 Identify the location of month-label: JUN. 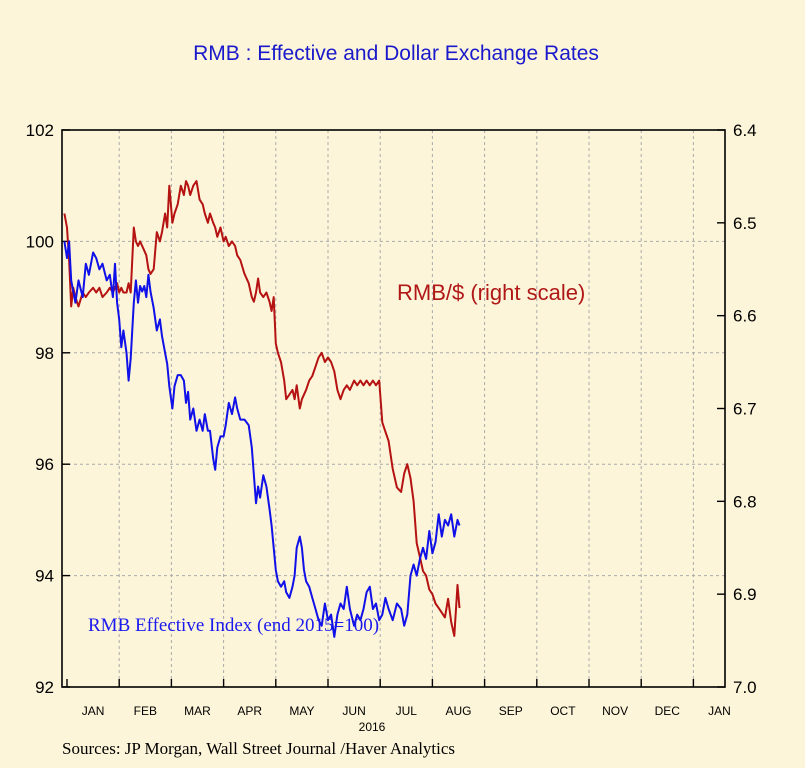
(353, 711).